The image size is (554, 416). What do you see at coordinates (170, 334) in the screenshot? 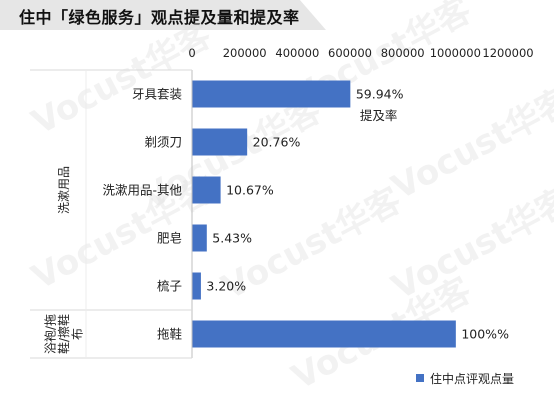
I see `category-label: 拖鞋` at bounding box center [170, 334].